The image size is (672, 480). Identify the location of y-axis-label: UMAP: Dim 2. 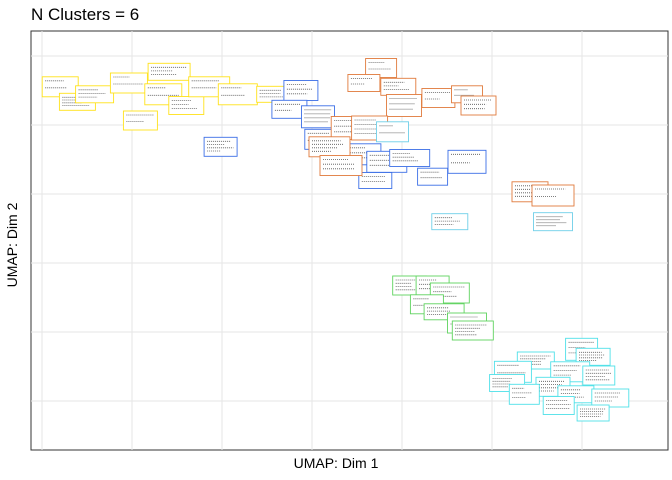
(12, 245).